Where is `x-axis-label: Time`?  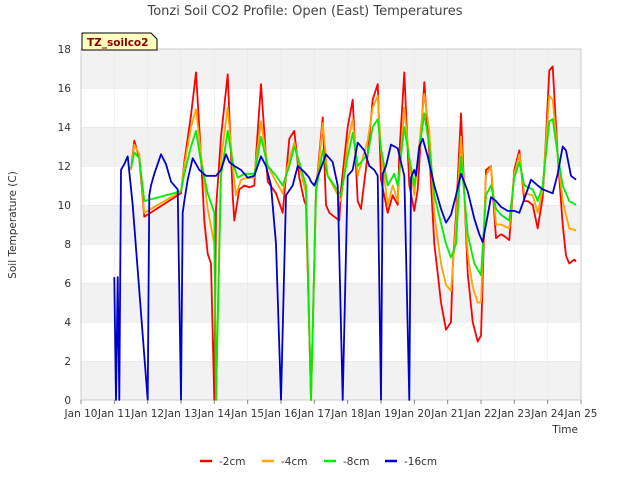
x-axis-label: Time is located at coordinates (564, 430).